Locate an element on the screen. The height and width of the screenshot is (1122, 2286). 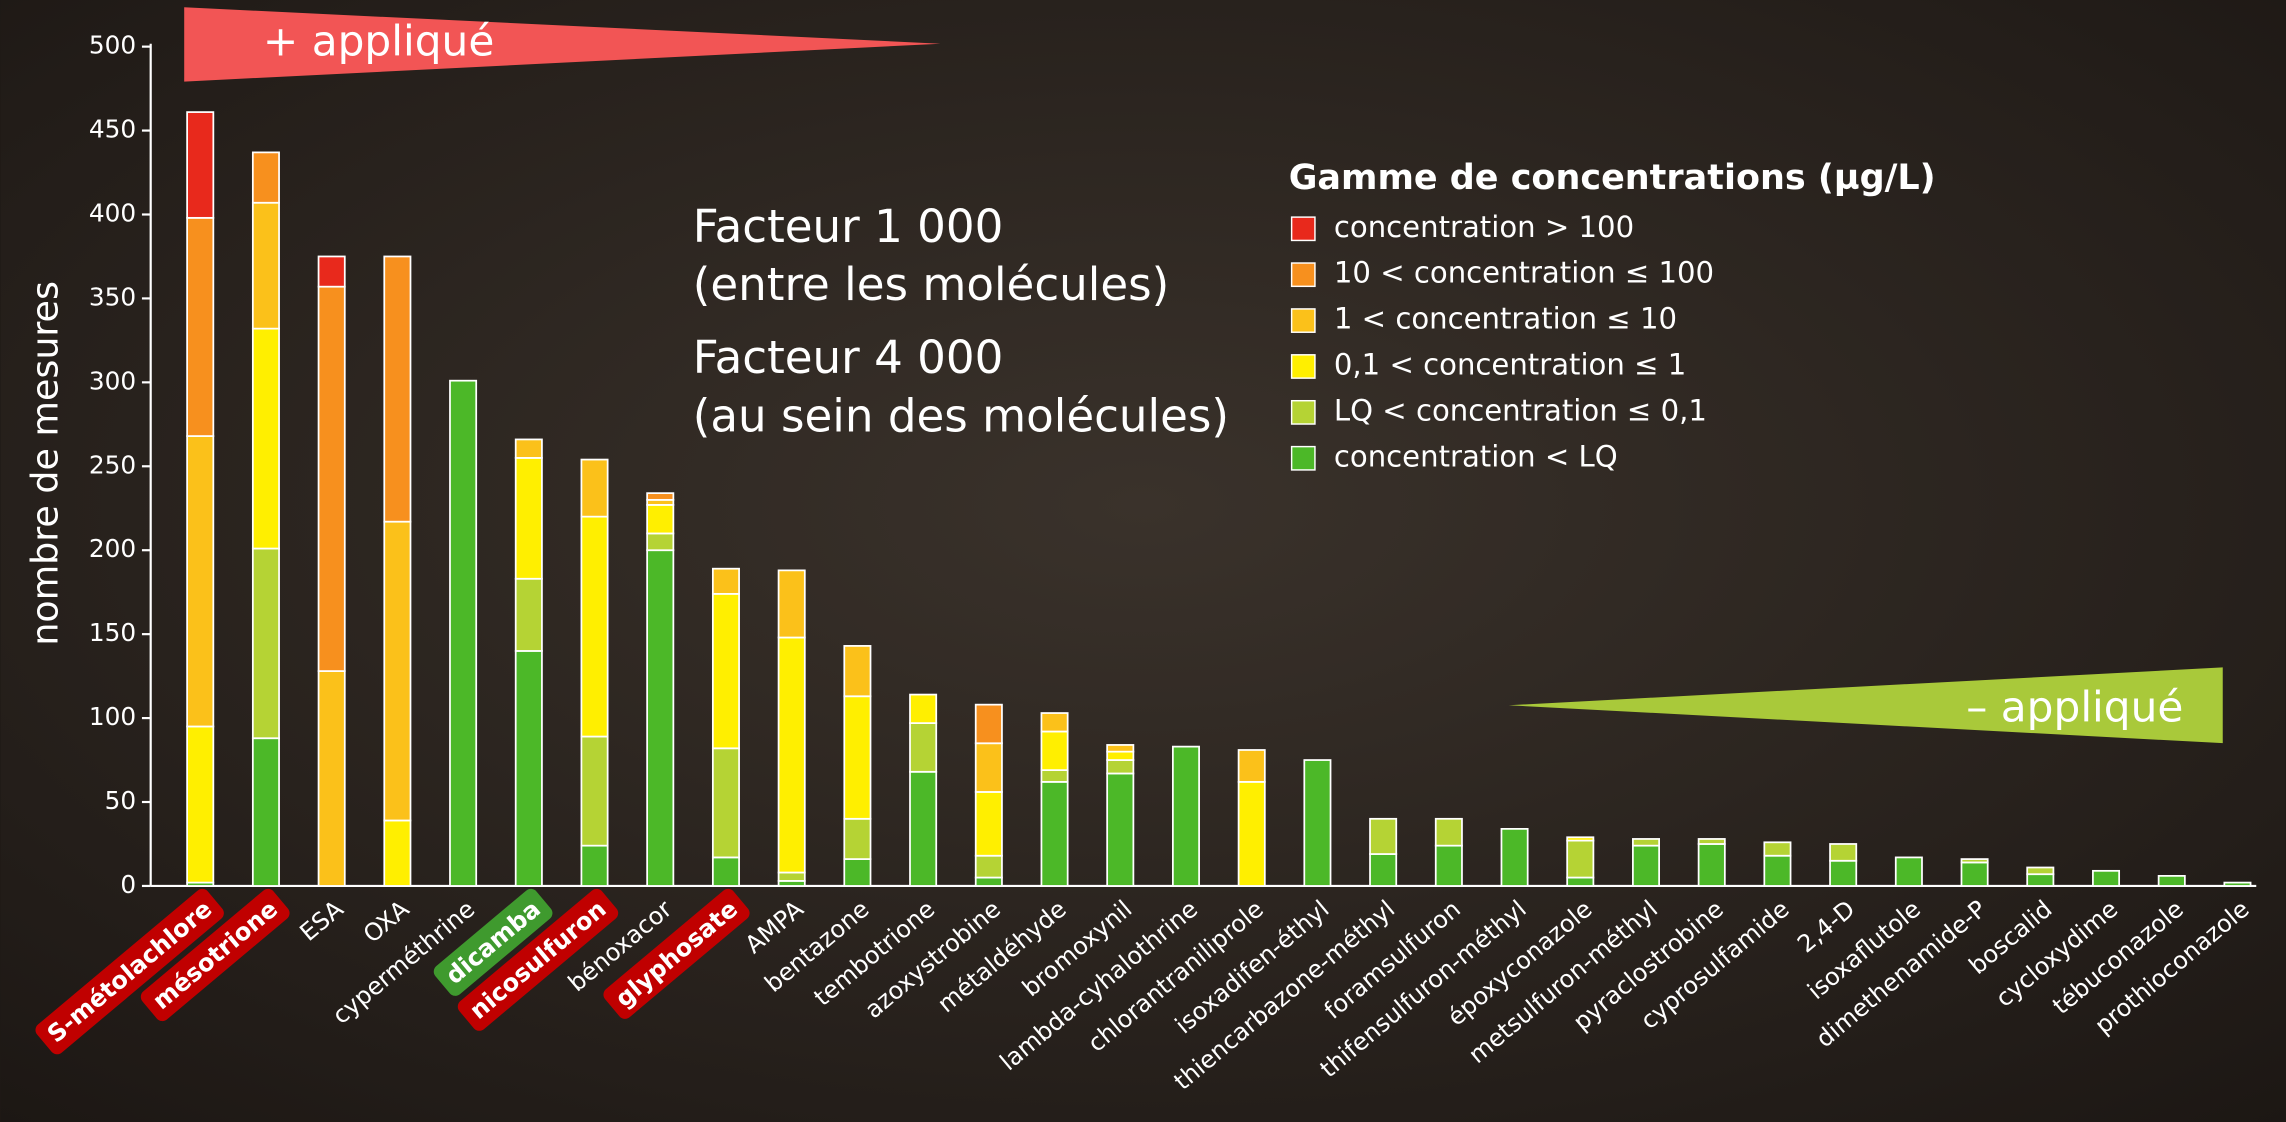
legend-label: concentration > 100 is located at coordinates (1484, 227).